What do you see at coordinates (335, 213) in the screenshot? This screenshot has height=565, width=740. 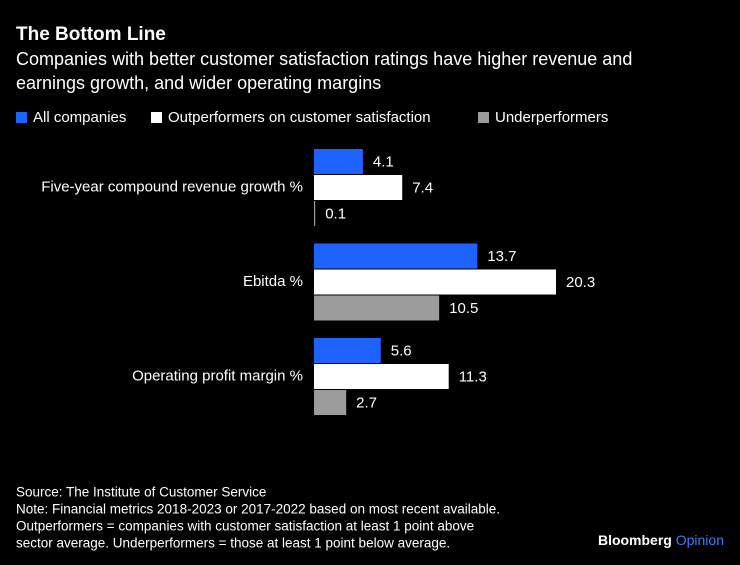 I see `value-label: 0.1` at bounding box center [335, 213].